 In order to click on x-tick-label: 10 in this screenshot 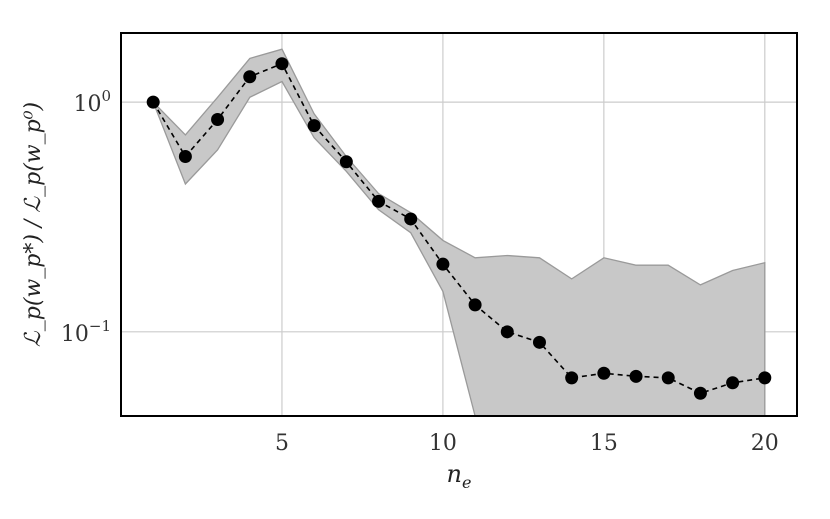, I will do `click(443, 443)`.